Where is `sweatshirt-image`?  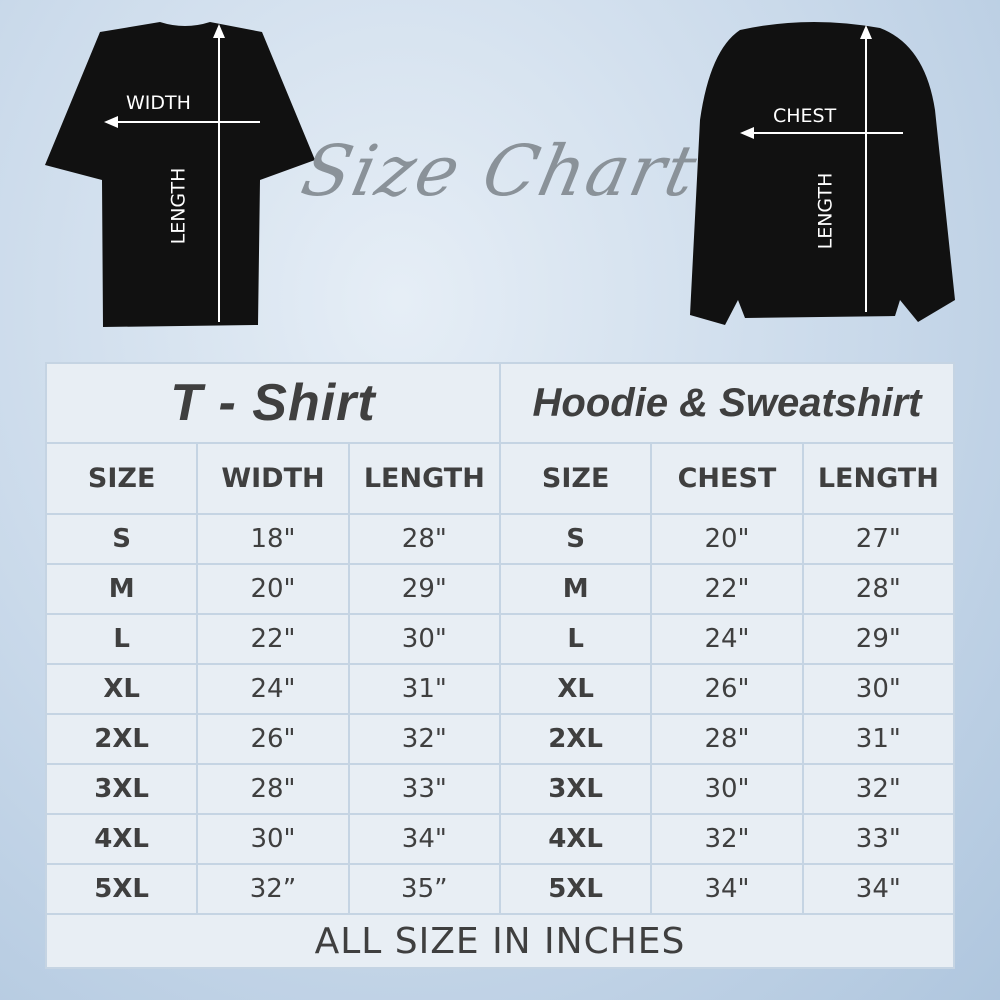
sweatshirt-image is located at coordinates (822, 173).